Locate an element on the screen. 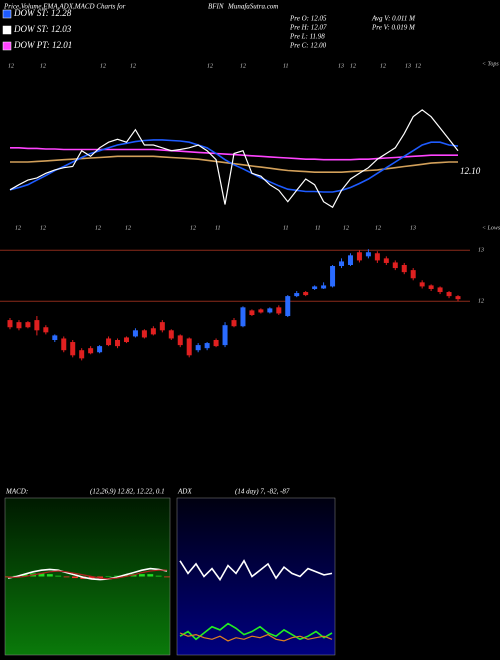  panel-title: MACD: is located at coordinates (16, 492).